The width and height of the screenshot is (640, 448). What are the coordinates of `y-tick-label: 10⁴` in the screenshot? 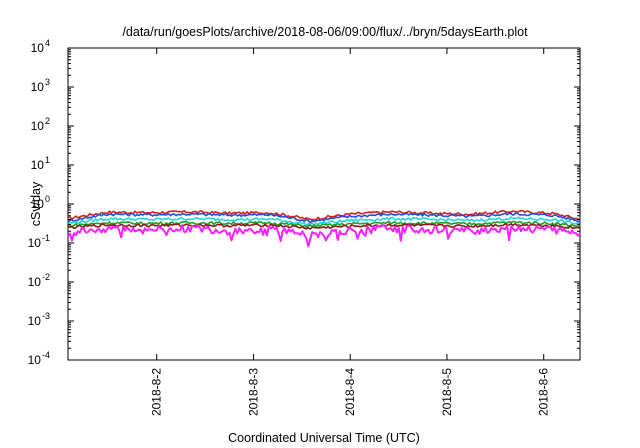 It's located at (40, 46).